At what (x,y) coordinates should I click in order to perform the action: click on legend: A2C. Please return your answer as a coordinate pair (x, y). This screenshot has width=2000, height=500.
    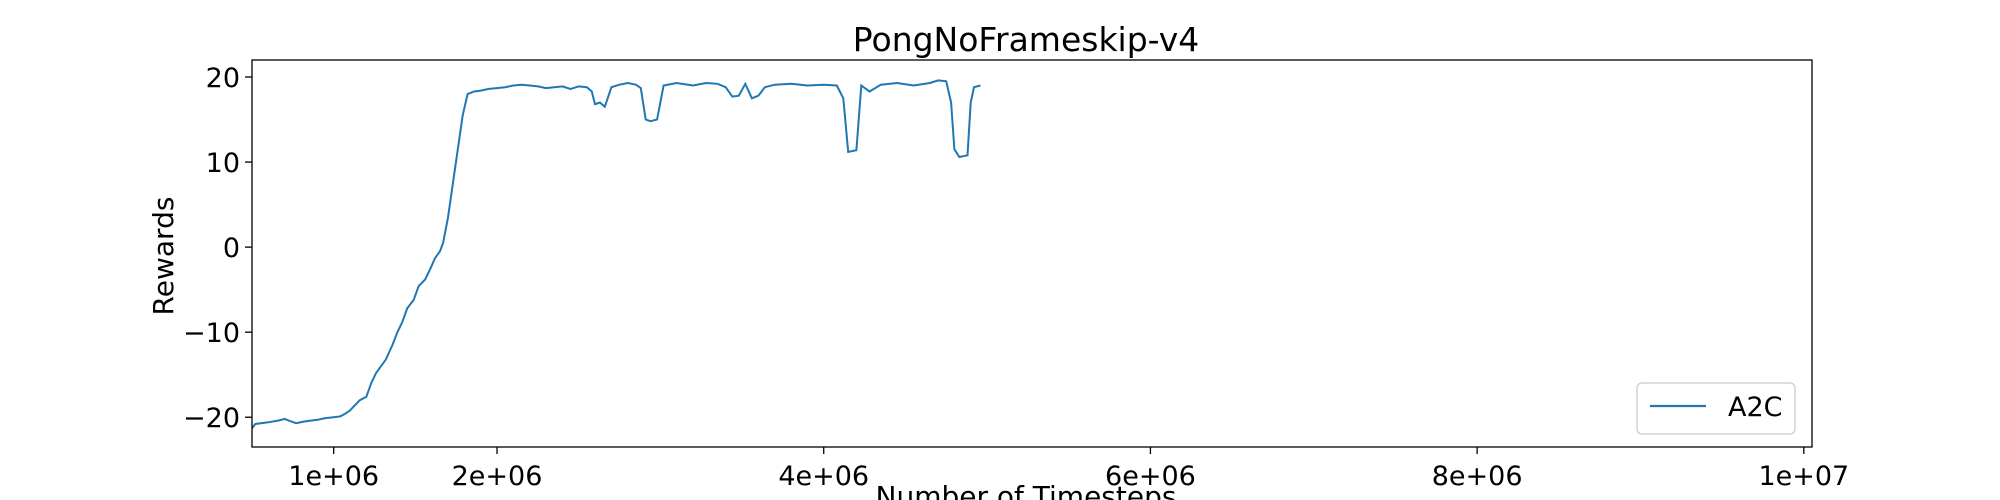
    Looking at the image, I should click on (1716, 408).